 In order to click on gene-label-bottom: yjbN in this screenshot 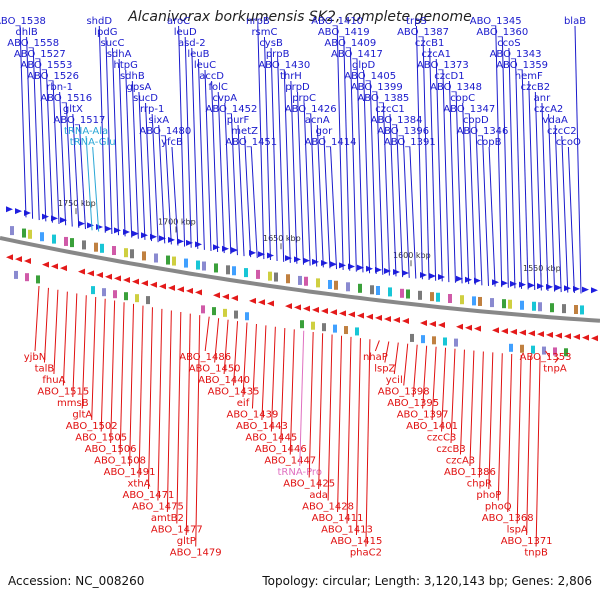, I will do `click(35, 357)`.